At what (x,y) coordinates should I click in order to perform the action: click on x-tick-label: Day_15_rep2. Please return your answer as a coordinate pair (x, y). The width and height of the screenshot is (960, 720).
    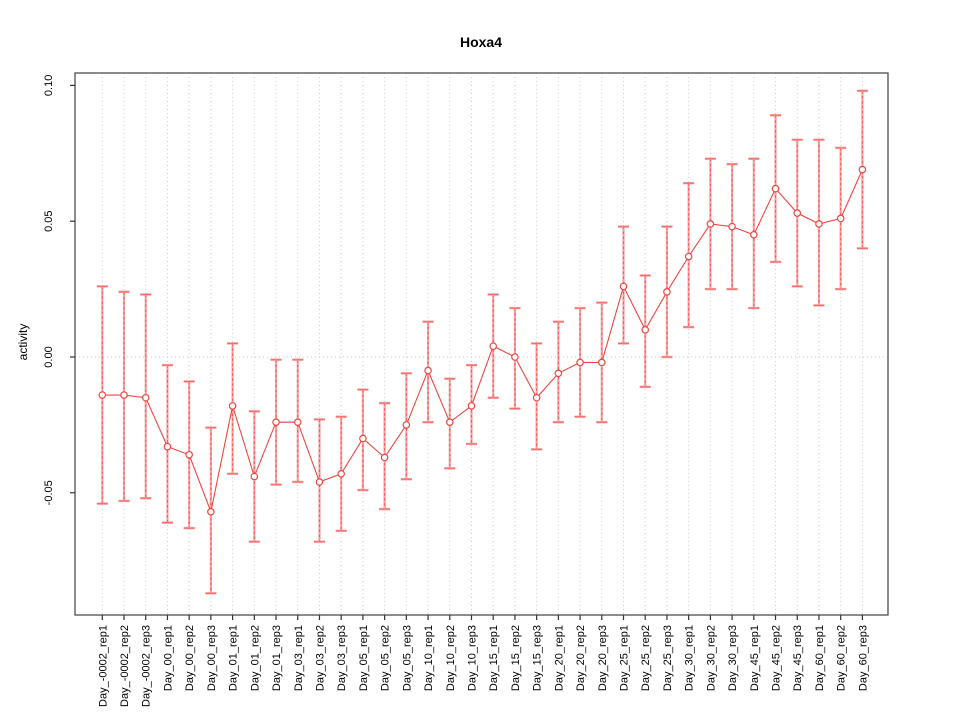
    Looking at the image, I should click on (516, 658).